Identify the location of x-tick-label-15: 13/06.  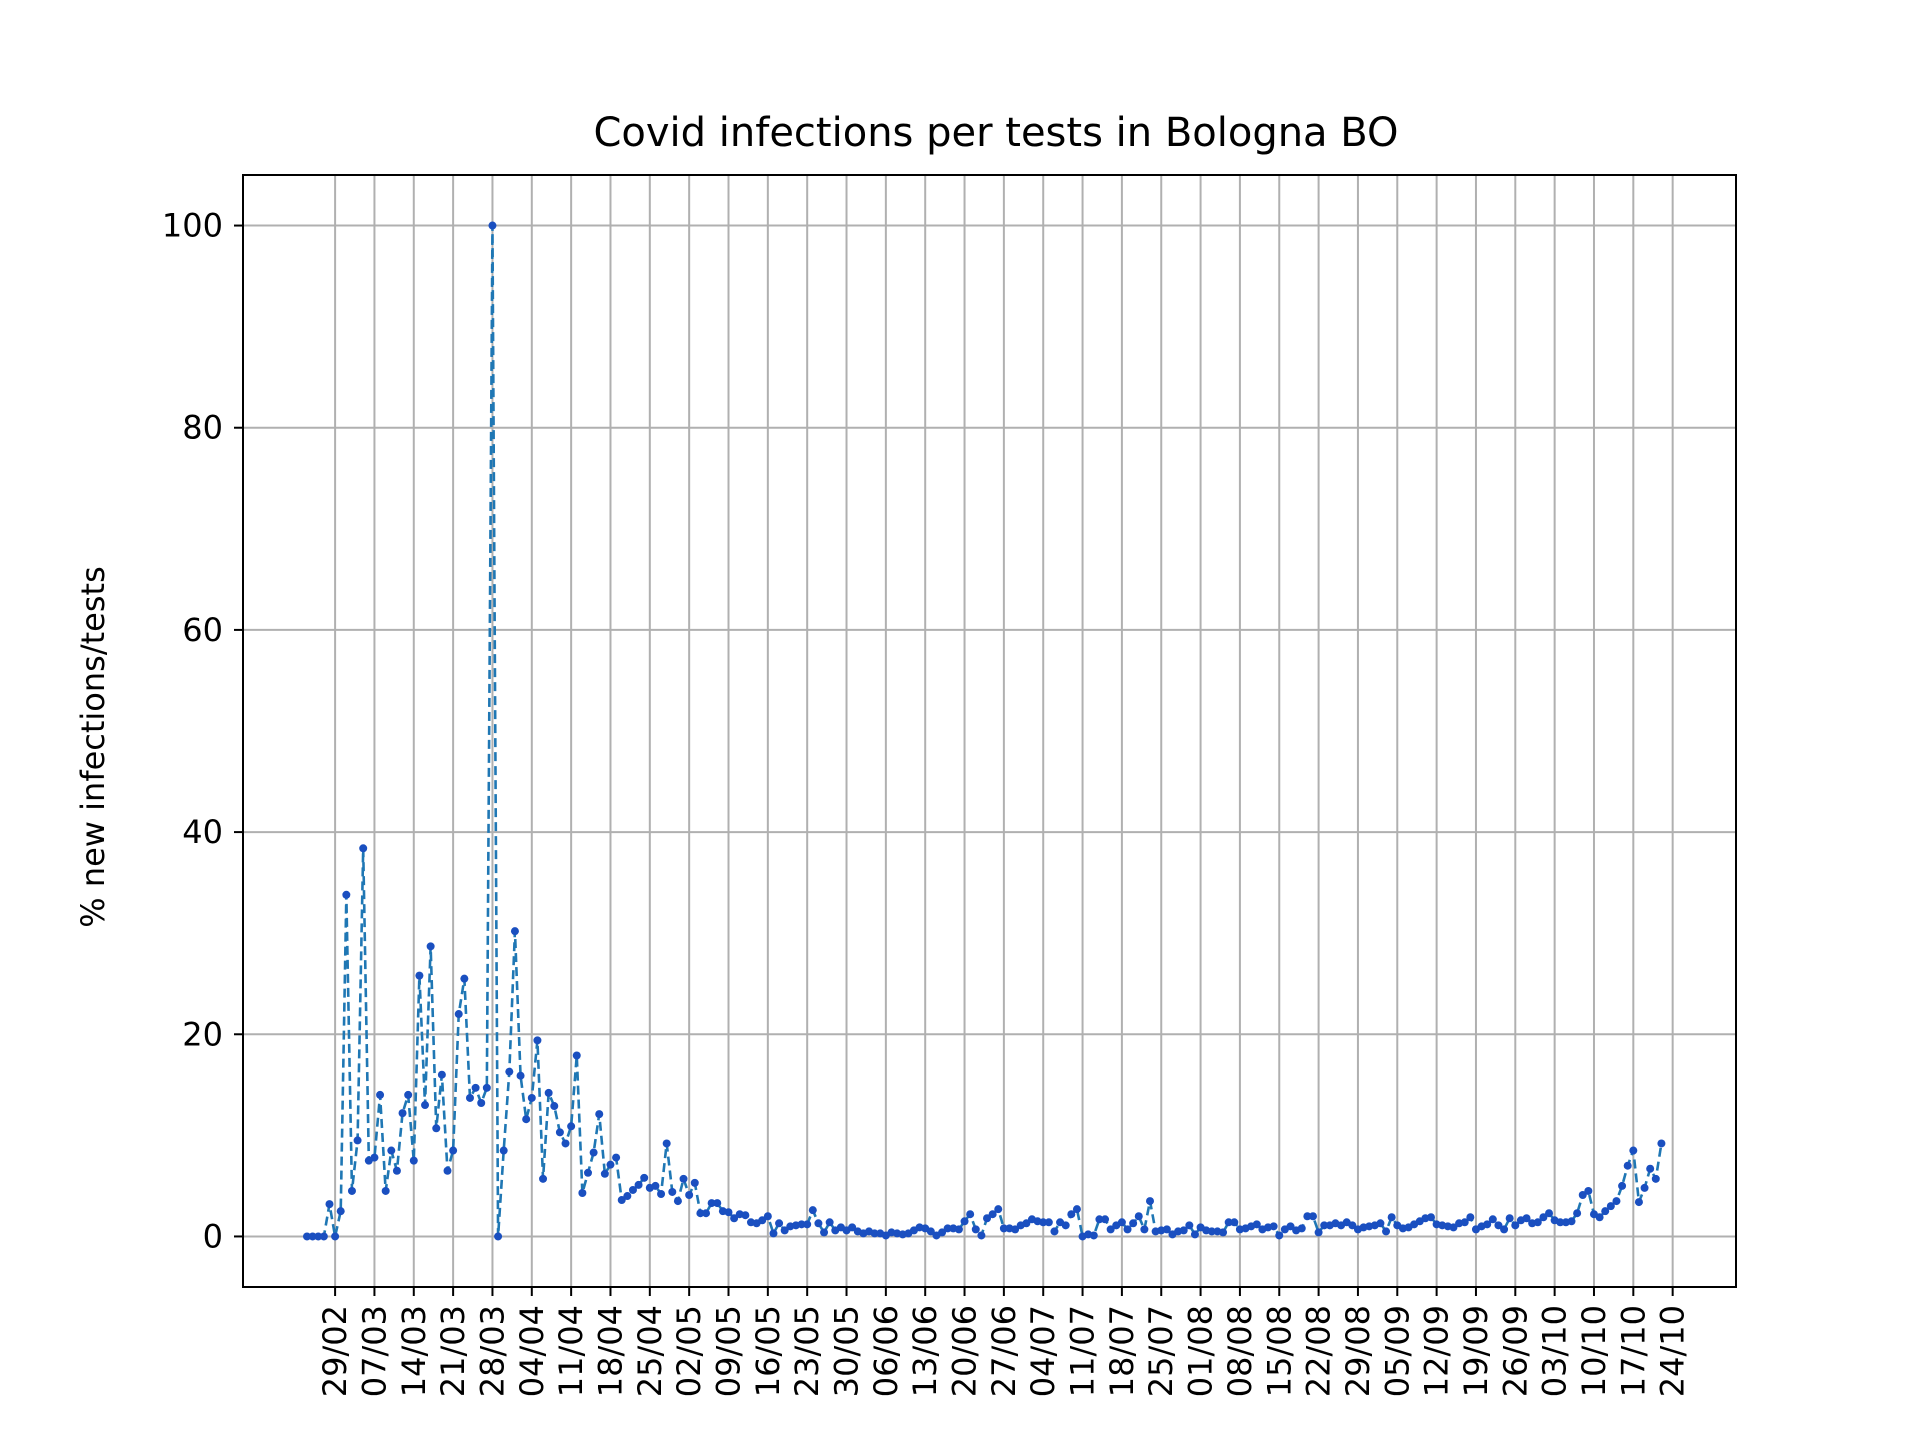
(925, 1351).